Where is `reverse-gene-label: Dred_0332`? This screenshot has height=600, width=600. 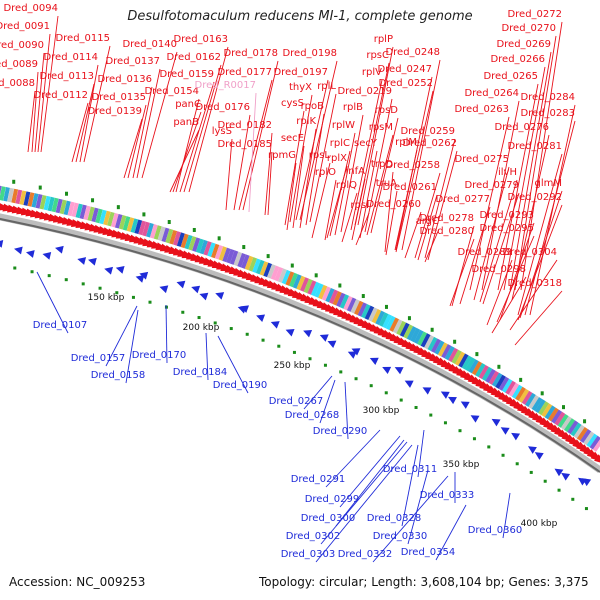 reverse-gene-label: Dred_0332 is located at coordinates (365, 554).